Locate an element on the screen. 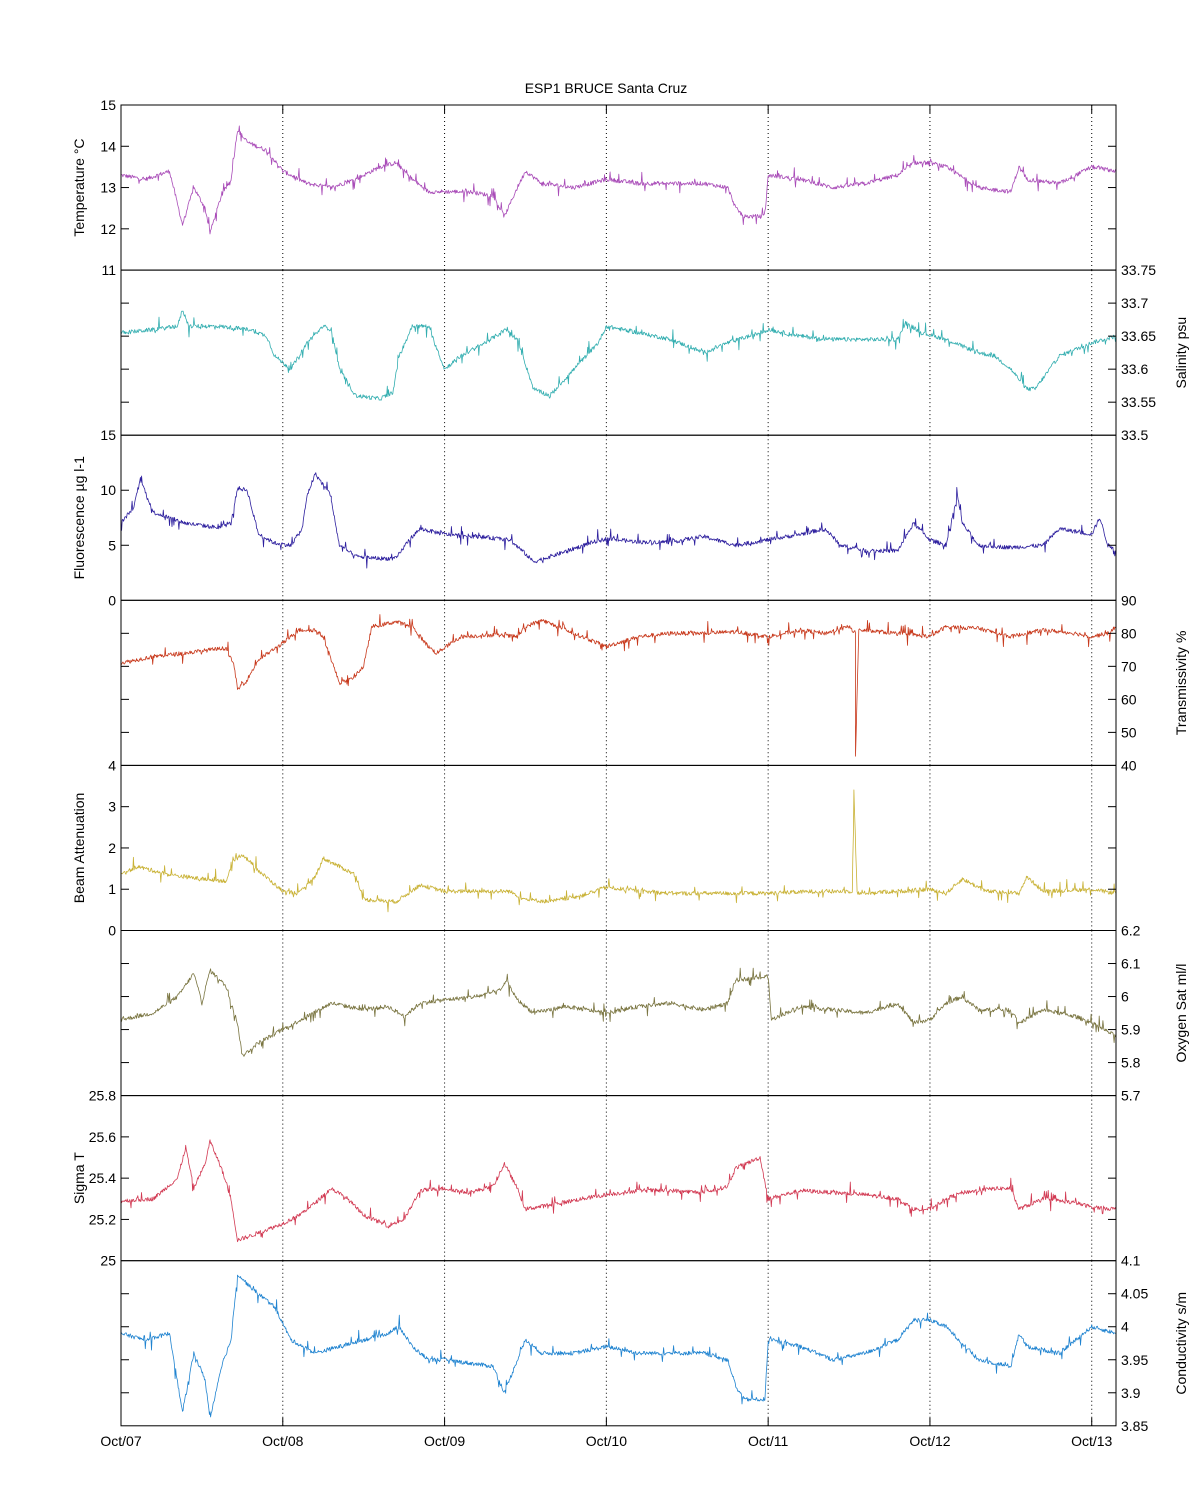 The width and height of the screenshot is (1200, 1501). y-tick-label: 70 is located at coordinates (1129, 666).